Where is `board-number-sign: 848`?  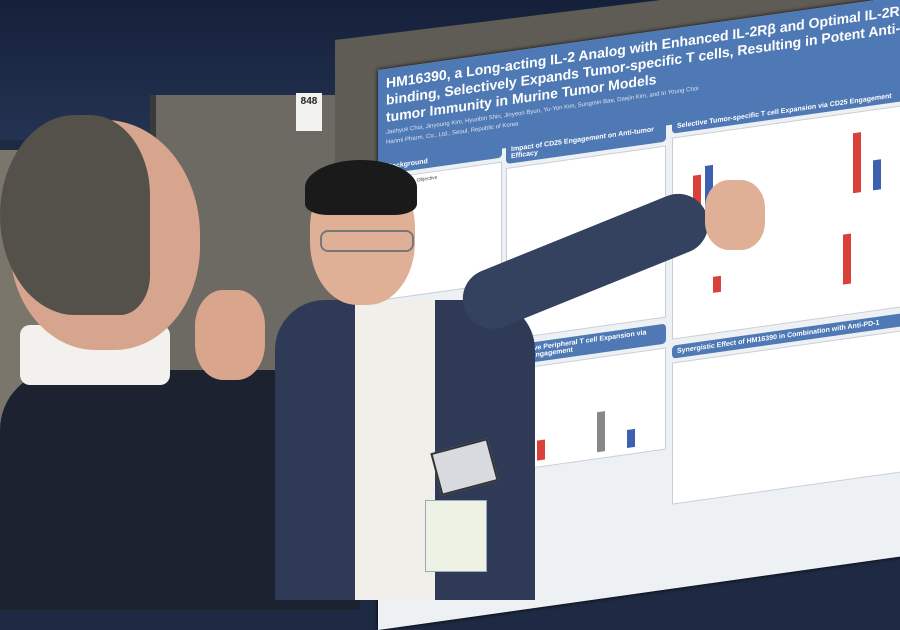
board-number-sign: 848 is located at coordinates (309, 112).